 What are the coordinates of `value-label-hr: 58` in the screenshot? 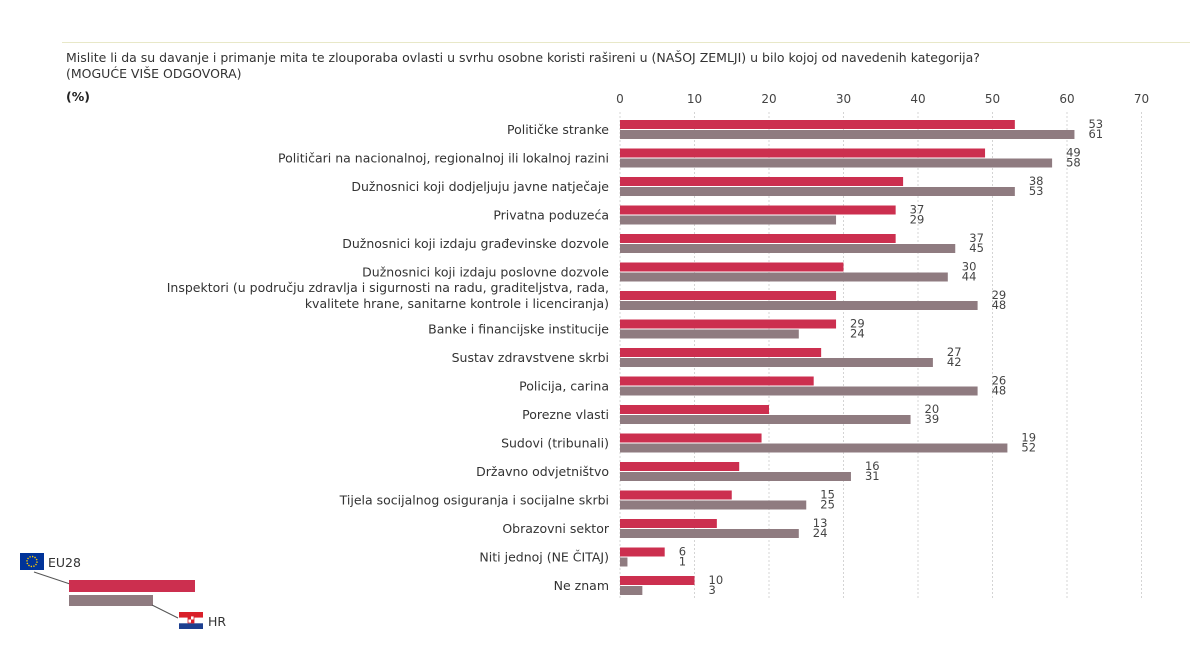 It's located at (1073, 163).